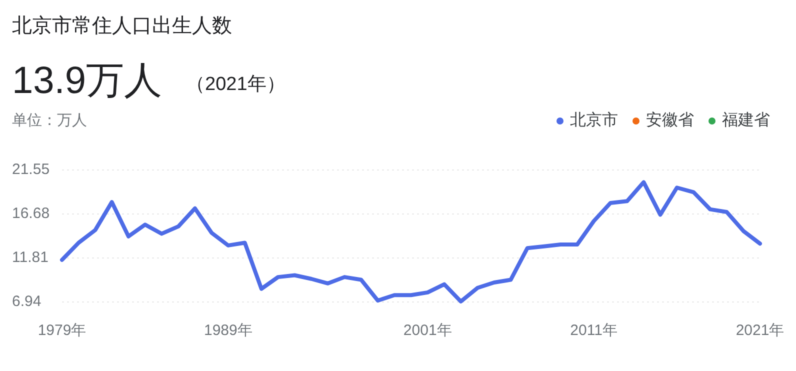 Image resolution: width=796 pixels, height=371 pixels. I want to click on text: 单位：万人, so click(49, 120).